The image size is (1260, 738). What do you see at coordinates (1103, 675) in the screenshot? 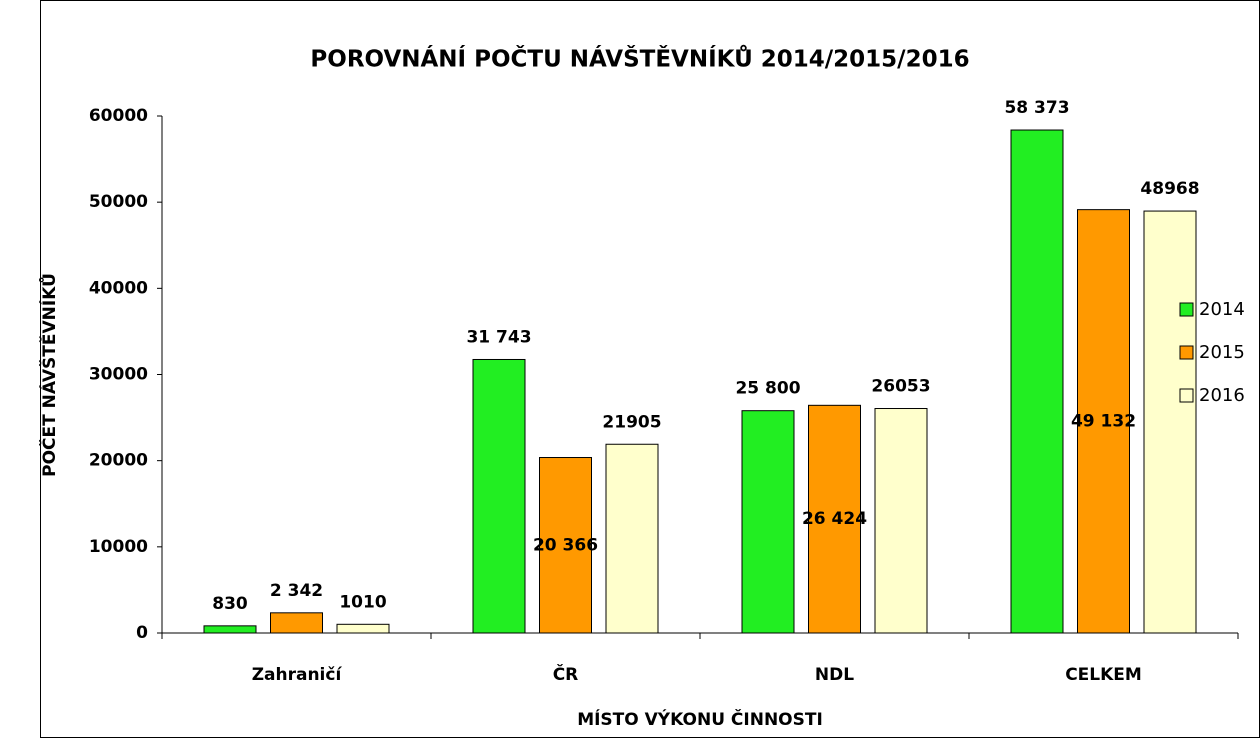
I see `x-tick-label: CELKEM` at bounding box center [1103, 675].